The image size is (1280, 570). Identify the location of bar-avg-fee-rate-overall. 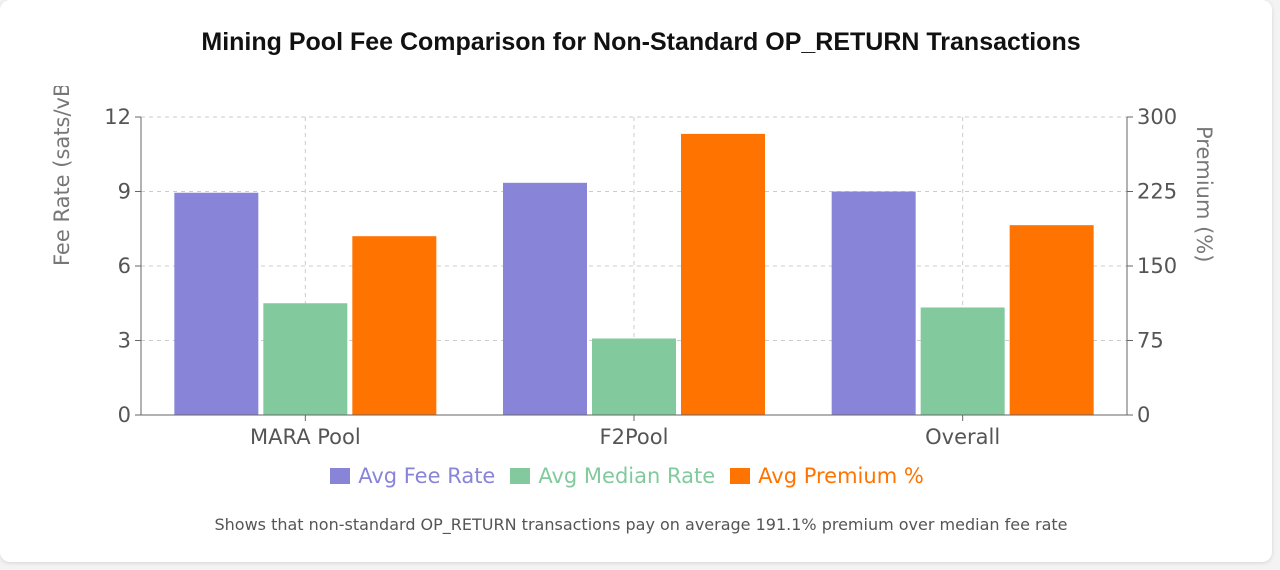
(873, 303).